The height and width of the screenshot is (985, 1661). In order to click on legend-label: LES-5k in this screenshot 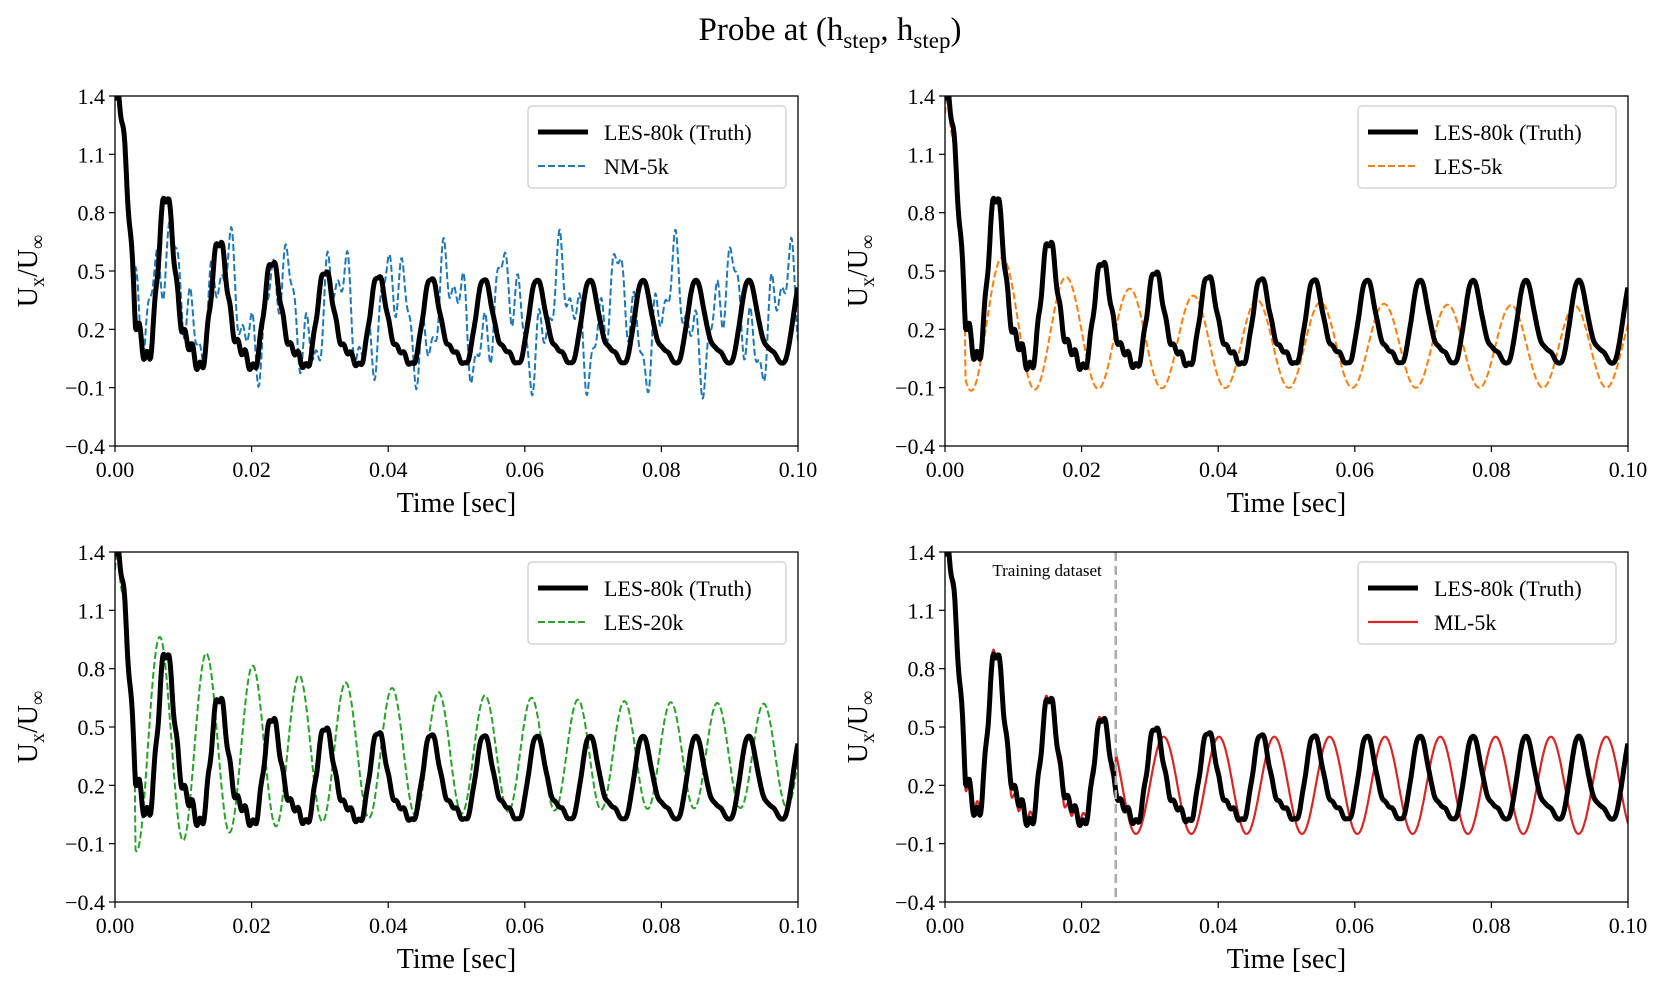, I will do `click(1468, 166)`.